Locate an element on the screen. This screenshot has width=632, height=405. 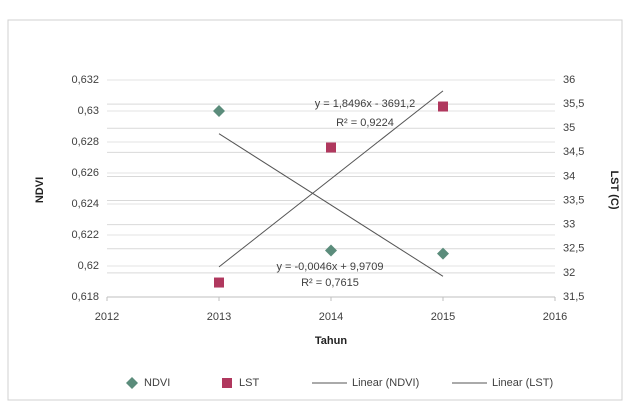
y2-tick-label: 34 is located at coordinates (569, 176).